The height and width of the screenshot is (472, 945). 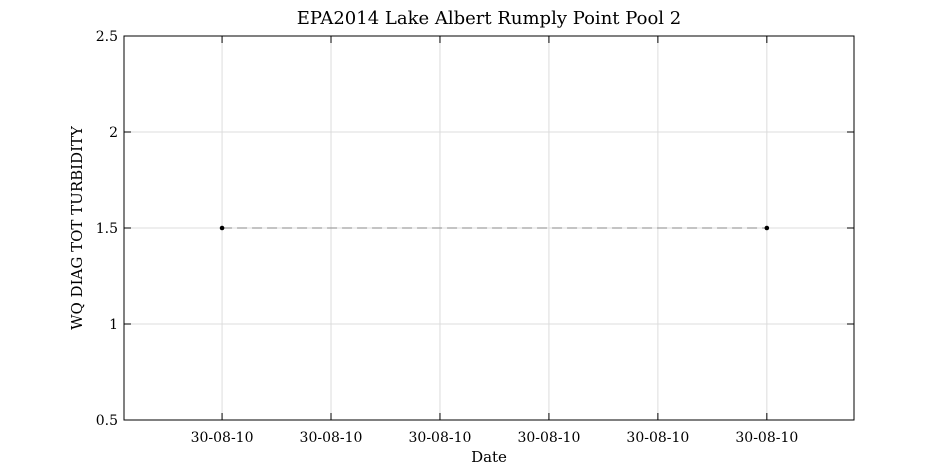 I want to click on y-tick-labels: 0.5 1 1.5 2 2.5, so click(x=107, y=229).